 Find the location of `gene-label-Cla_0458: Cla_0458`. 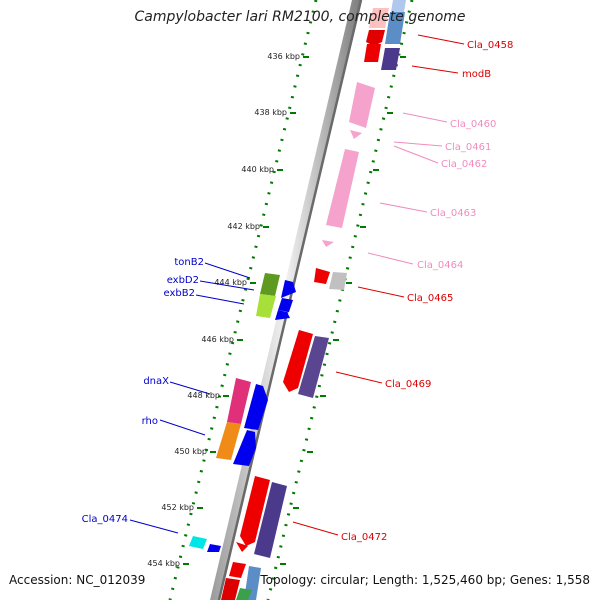

gene-label-Cla_0458: Cla_0458 is located at coordinates (490, 45).